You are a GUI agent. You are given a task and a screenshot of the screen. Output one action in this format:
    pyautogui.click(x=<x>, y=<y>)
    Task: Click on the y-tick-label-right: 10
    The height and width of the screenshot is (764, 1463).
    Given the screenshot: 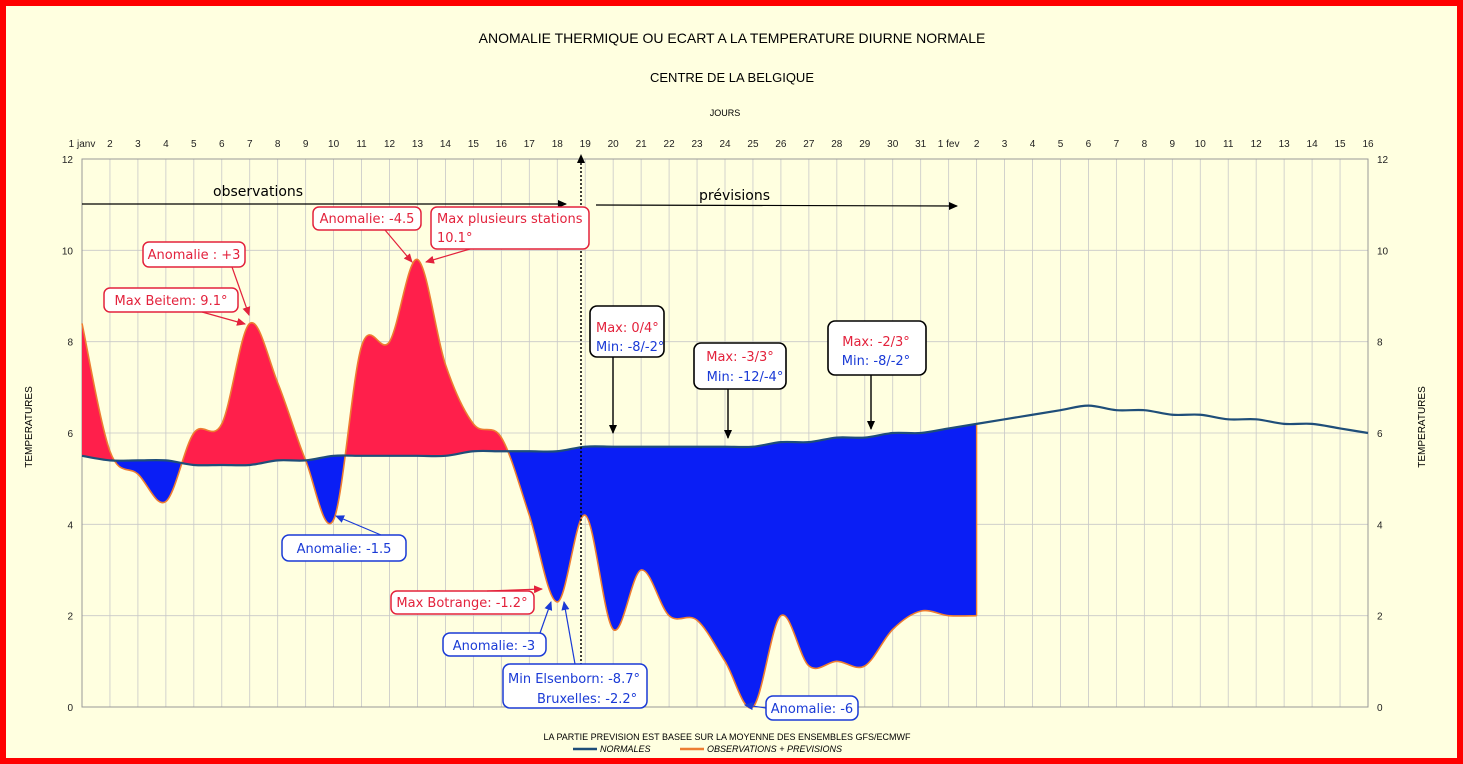 What is the action you would take?
    pyautogui.click(x=1383, y=251)
    